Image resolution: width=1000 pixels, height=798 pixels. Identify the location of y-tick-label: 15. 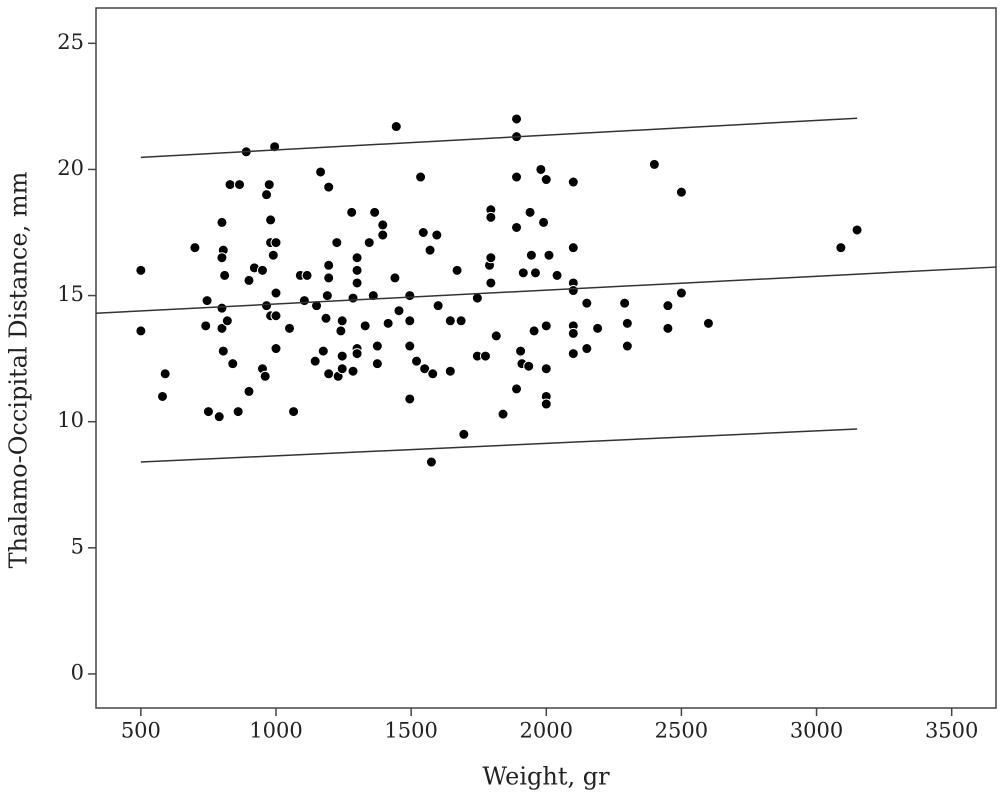
(70, 294).